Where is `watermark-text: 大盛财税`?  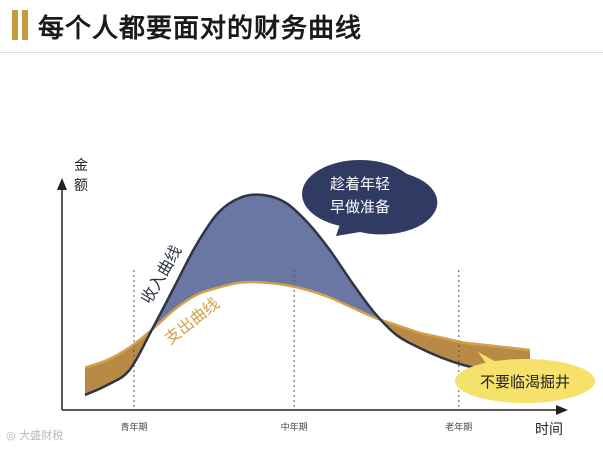
watermark-text: 大盛财税 is located at coordinates (41, 435).